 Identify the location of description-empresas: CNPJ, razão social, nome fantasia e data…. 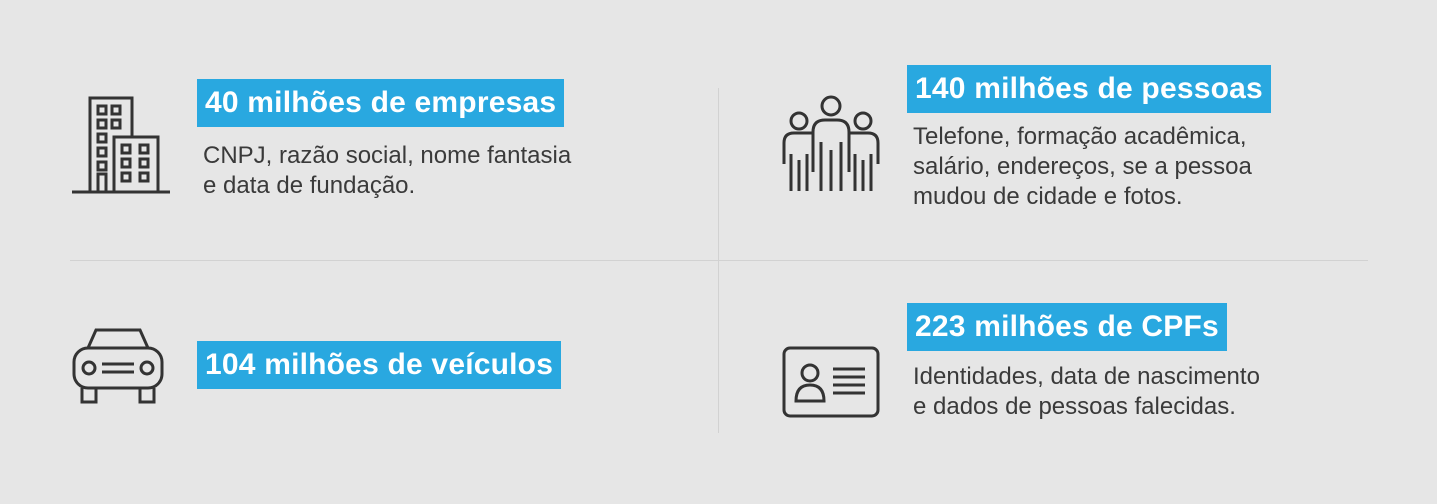
(387, 171).